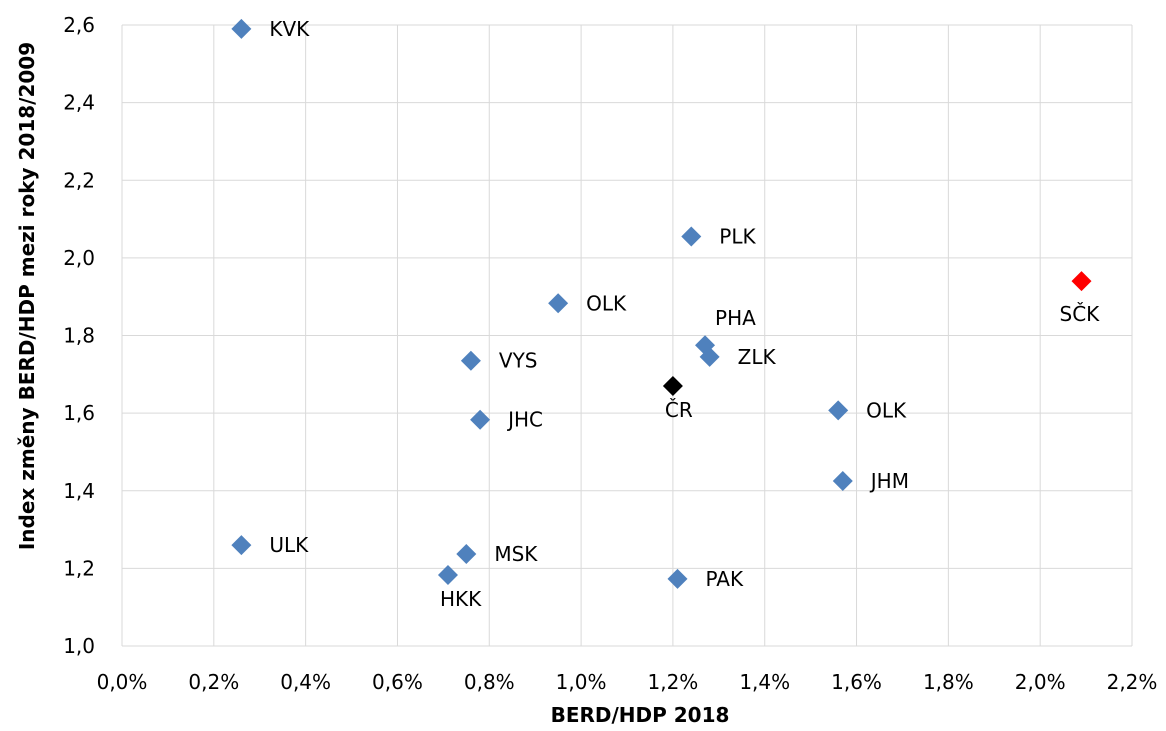 The width and height of the screenshot is (1166, 731). What do you see at coordinates (289, 545) in the screenshot?
I see `data-point-label: ULK` at bounding box center [289, 545].